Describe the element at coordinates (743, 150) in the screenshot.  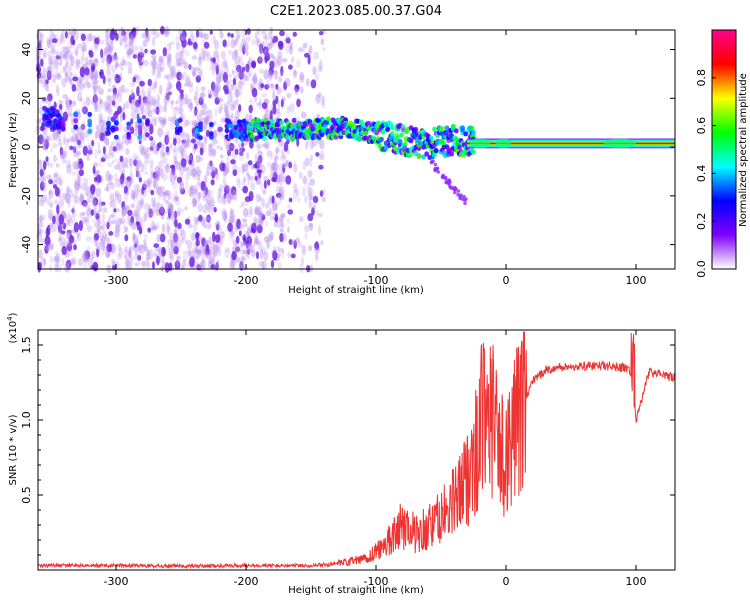
I see `colorbar-label: Normalized spectral amplitude` at that location.